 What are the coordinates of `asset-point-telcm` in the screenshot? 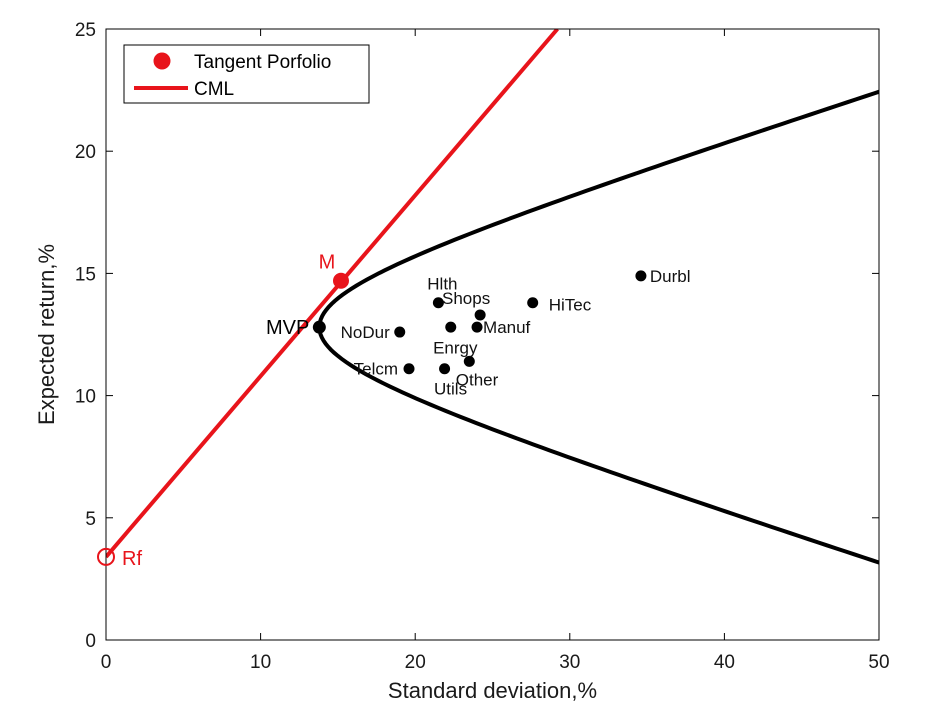 It's located at (409, 369).